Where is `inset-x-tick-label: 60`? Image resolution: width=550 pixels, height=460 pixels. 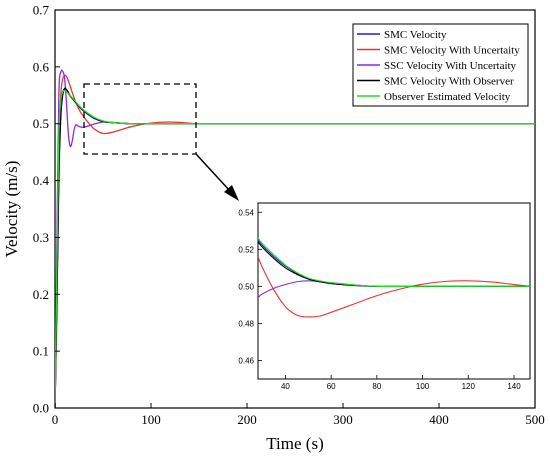
inset-x-tick-label: 60 is located at coordinates (331, 386).